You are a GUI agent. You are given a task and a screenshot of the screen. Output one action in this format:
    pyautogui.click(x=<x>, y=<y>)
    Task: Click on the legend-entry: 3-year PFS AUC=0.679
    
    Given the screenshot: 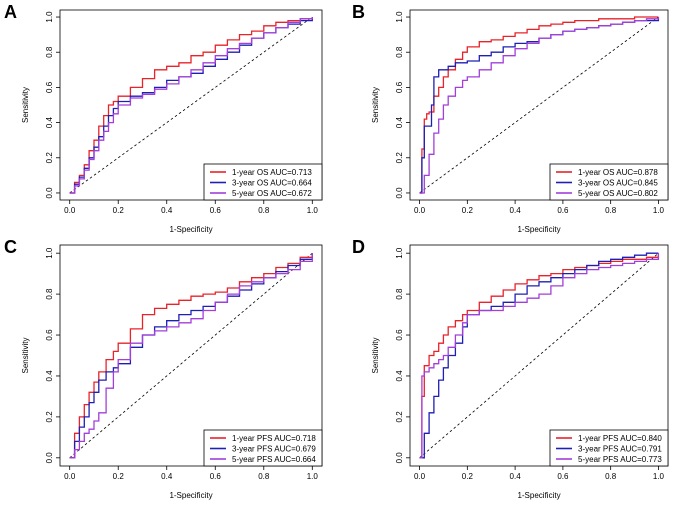 What is the action you would take?
    pyautogui.click(x=274, y=449)
    